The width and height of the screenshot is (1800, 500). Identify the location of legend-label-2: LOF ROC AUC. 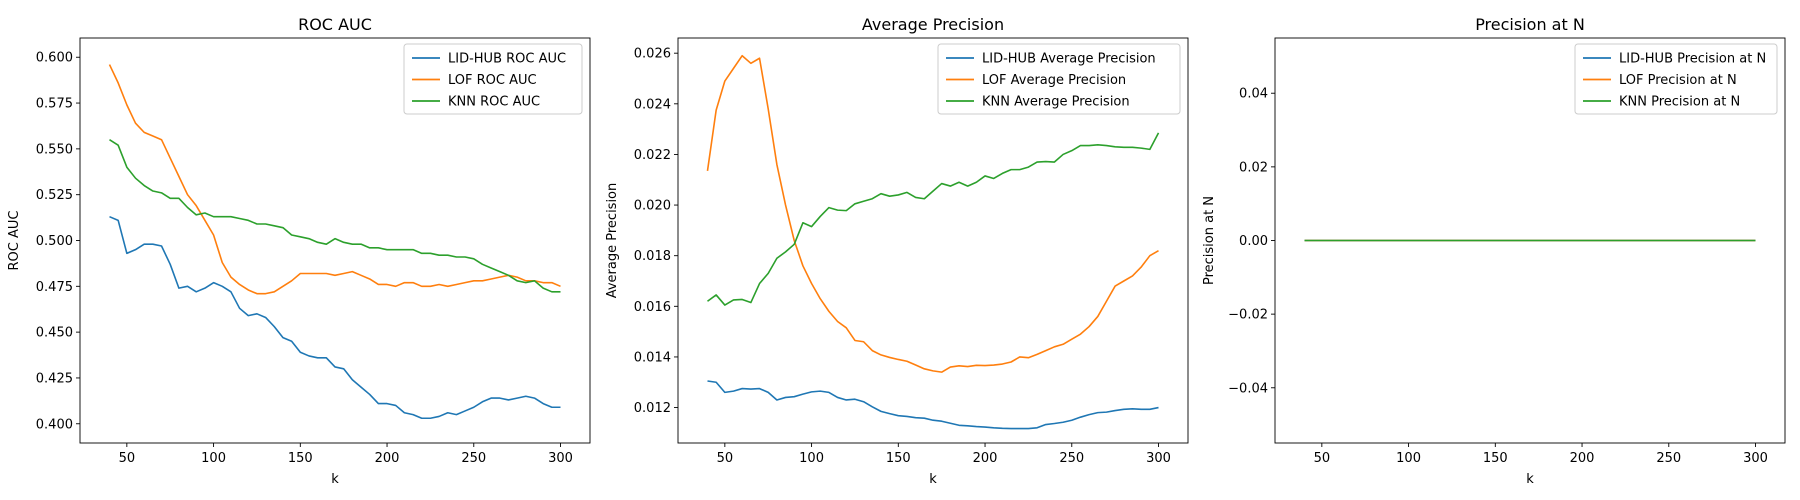
(492, 80).